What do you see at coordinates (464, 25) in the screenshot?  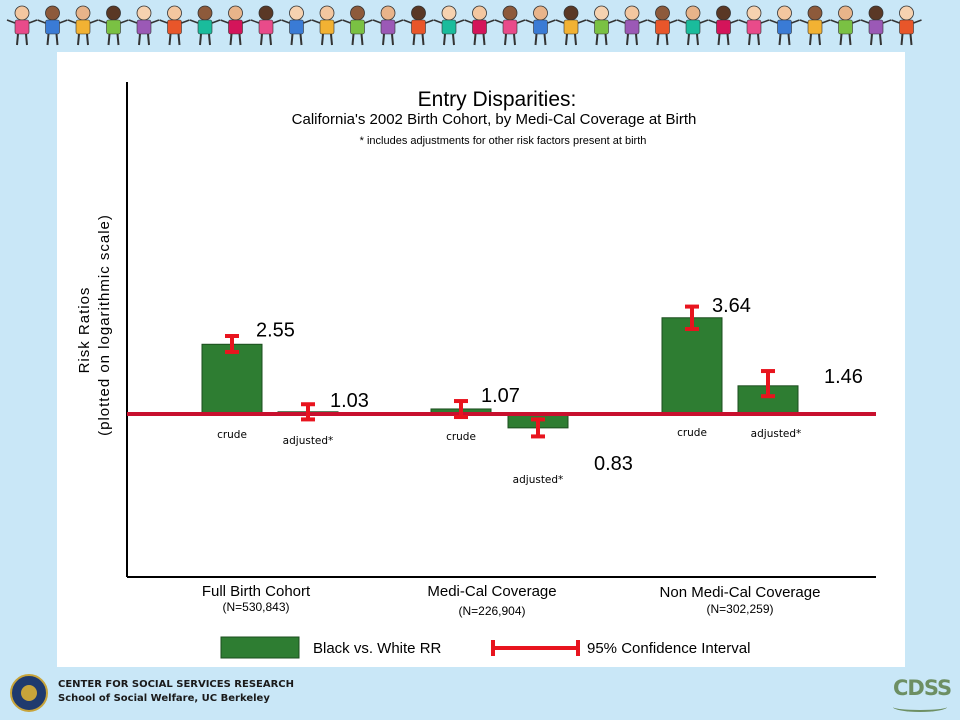 I see `children-banner-illustration` at bounding box center [464, 25].